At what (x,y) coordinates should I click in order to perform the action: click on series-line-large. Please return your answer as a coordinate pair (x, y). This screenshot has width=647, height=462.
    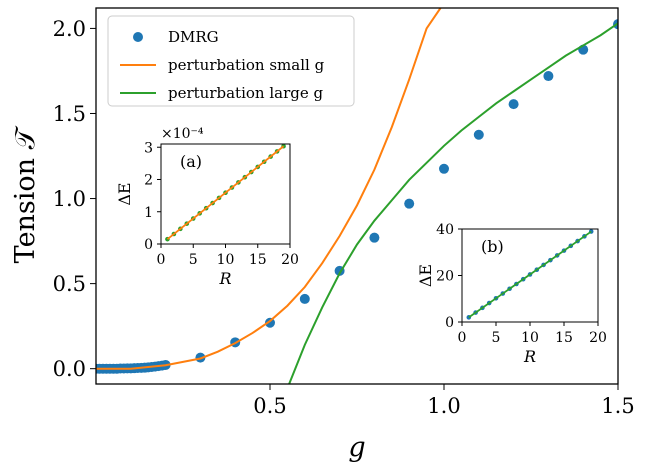
    Looking at the image, I should click on (530, 274).